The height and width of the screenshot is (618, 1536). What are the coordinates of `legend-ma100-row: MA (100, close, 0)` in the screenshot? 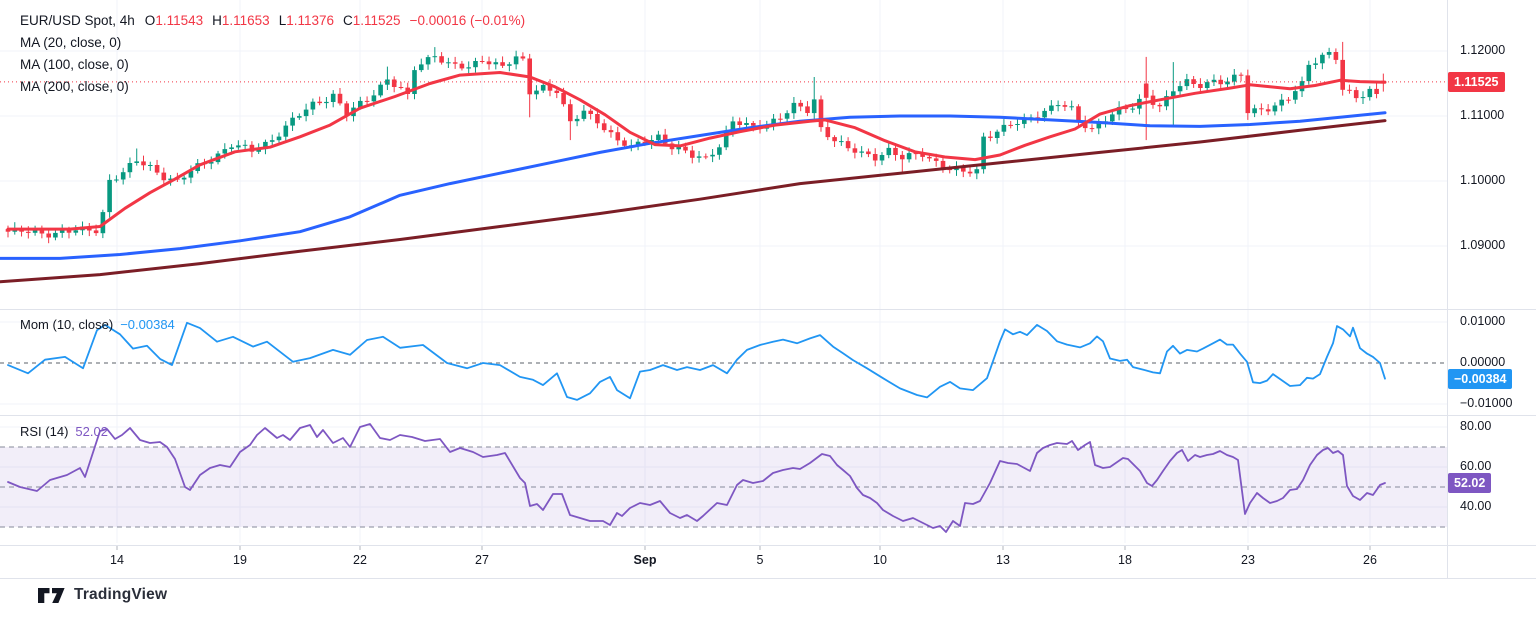 It's located at (74, 64).